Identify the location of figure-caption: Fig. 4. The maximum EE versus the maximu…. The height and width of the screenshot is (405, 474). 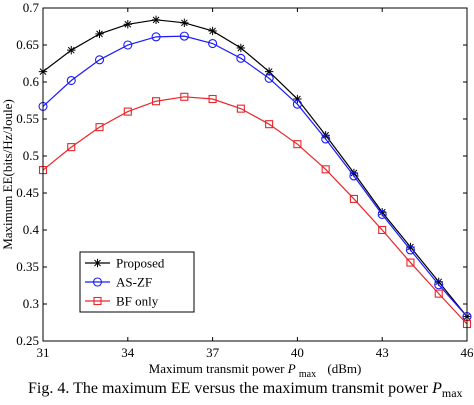
(251, 392).